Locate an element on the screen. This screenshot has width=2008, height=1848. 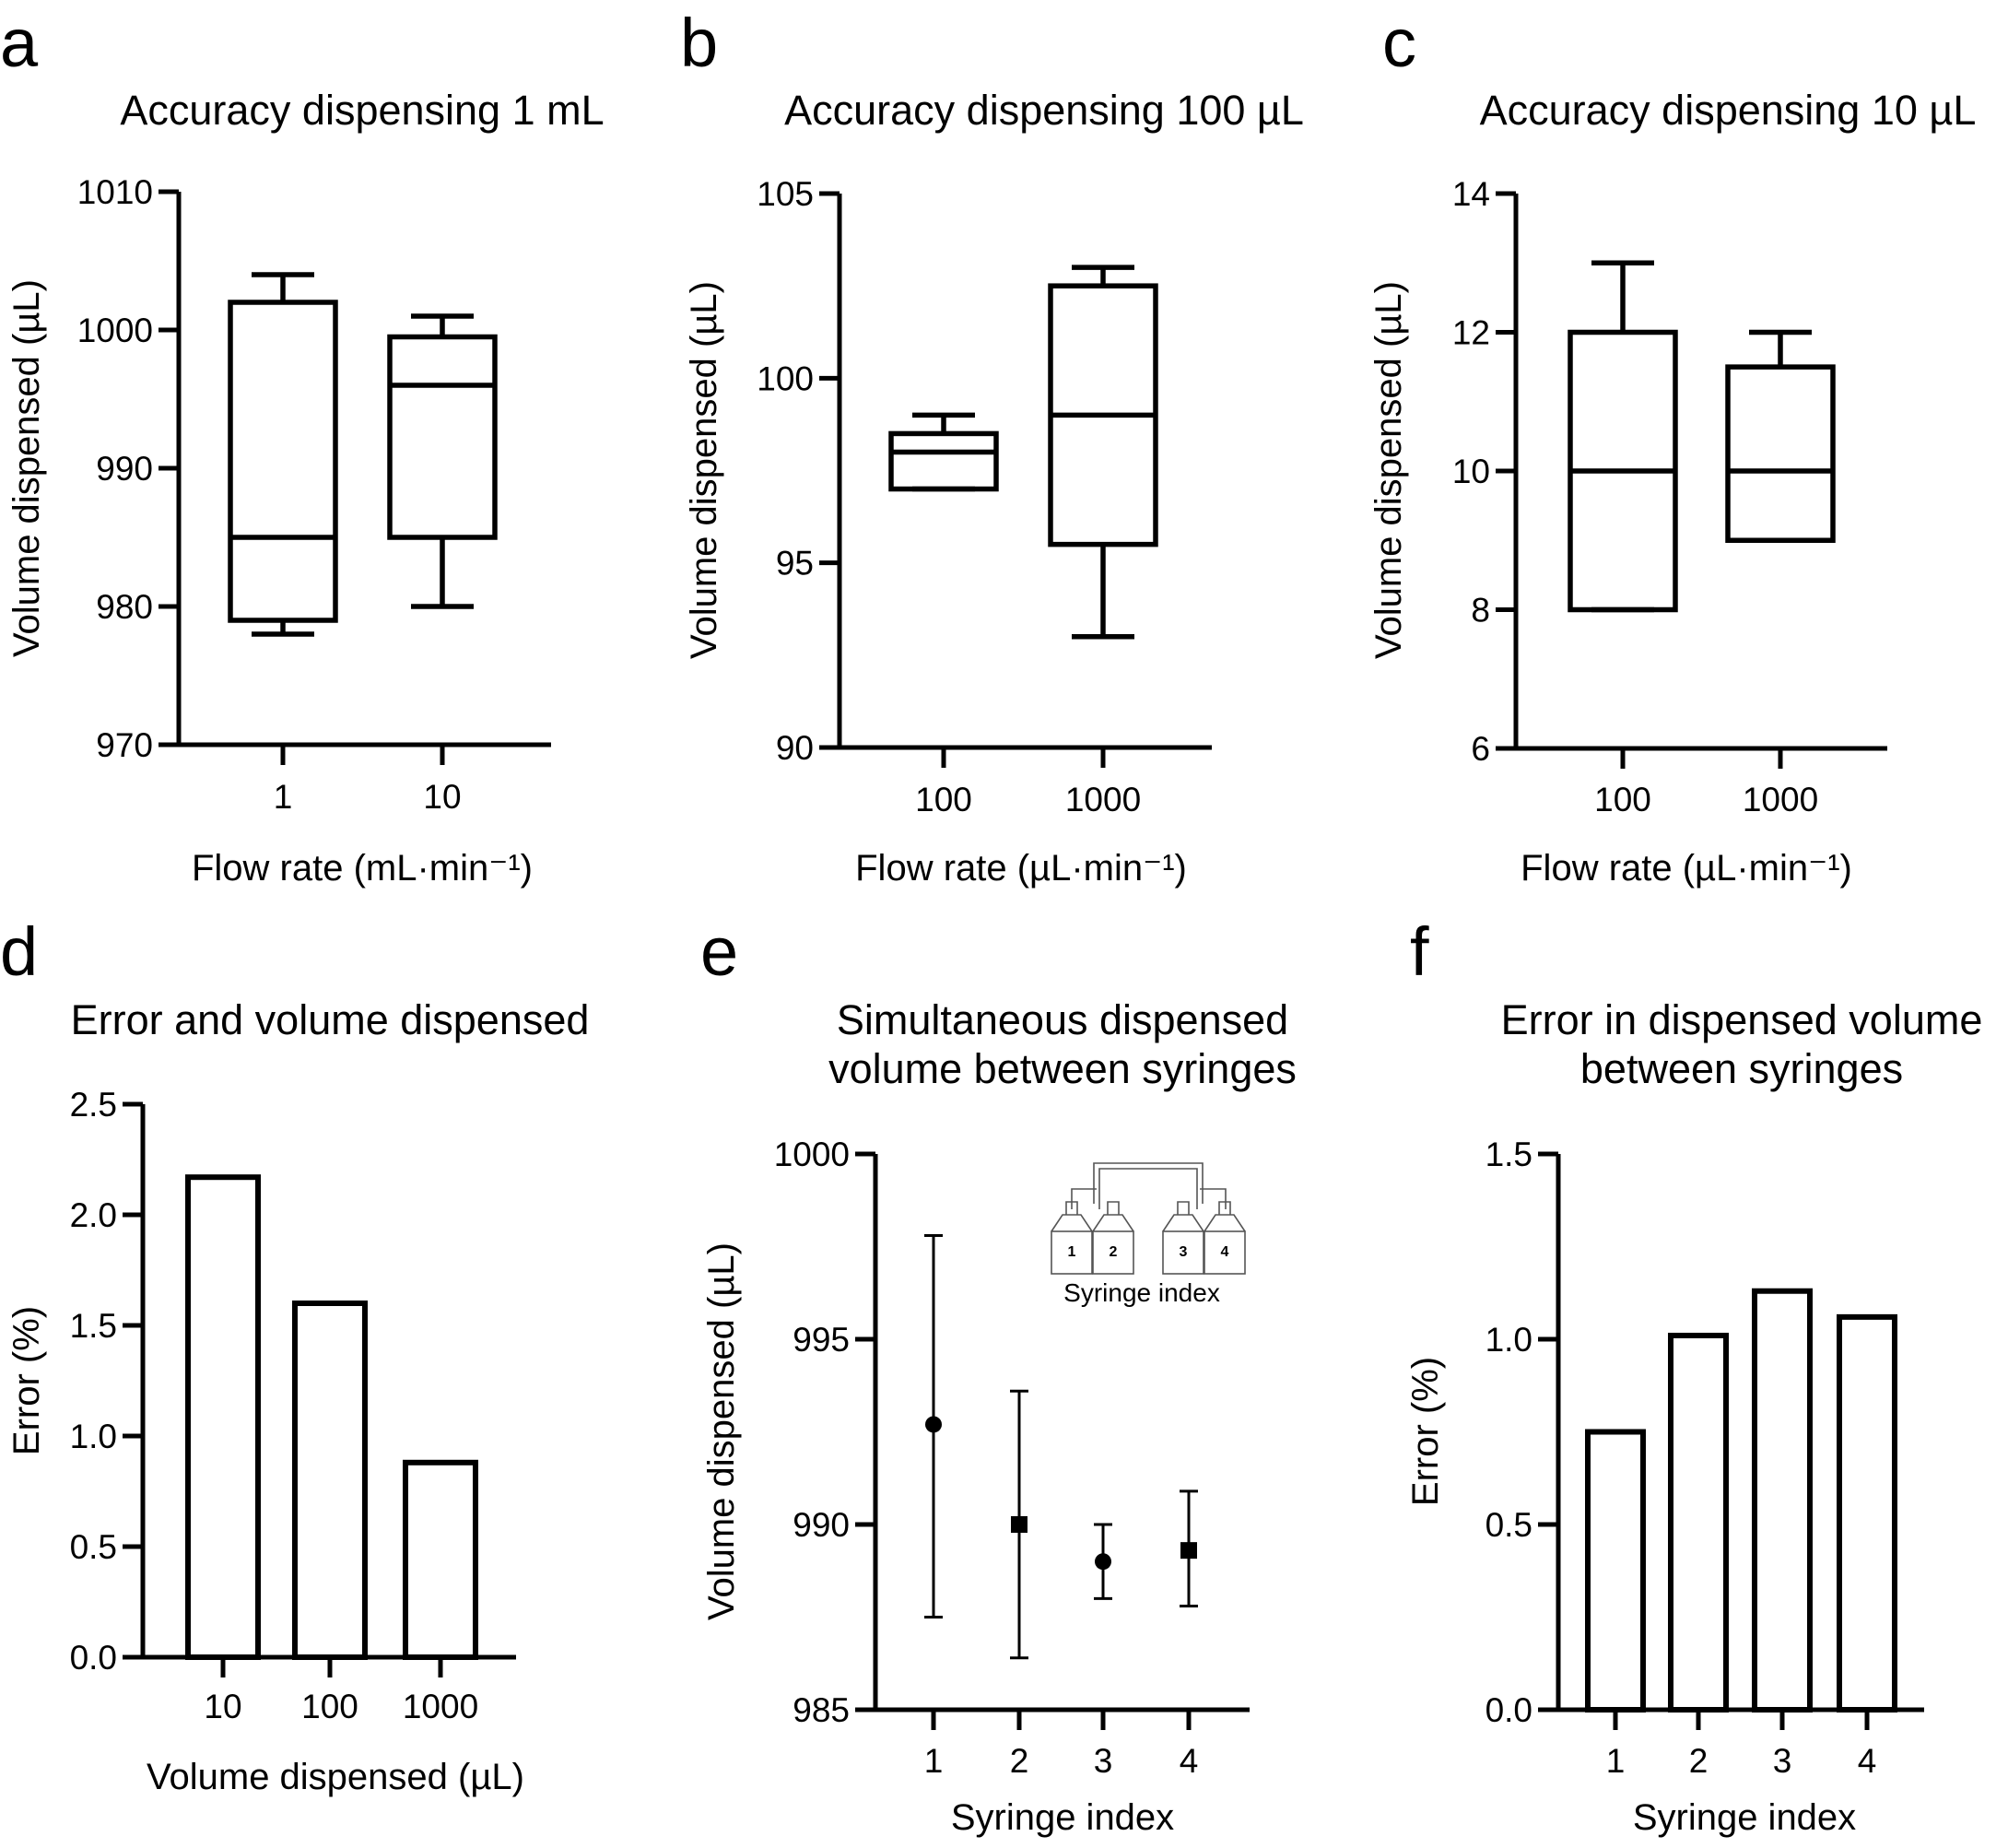
chart-title: Accuracy dispensing 1 mL is located at coordinates (362, 110).